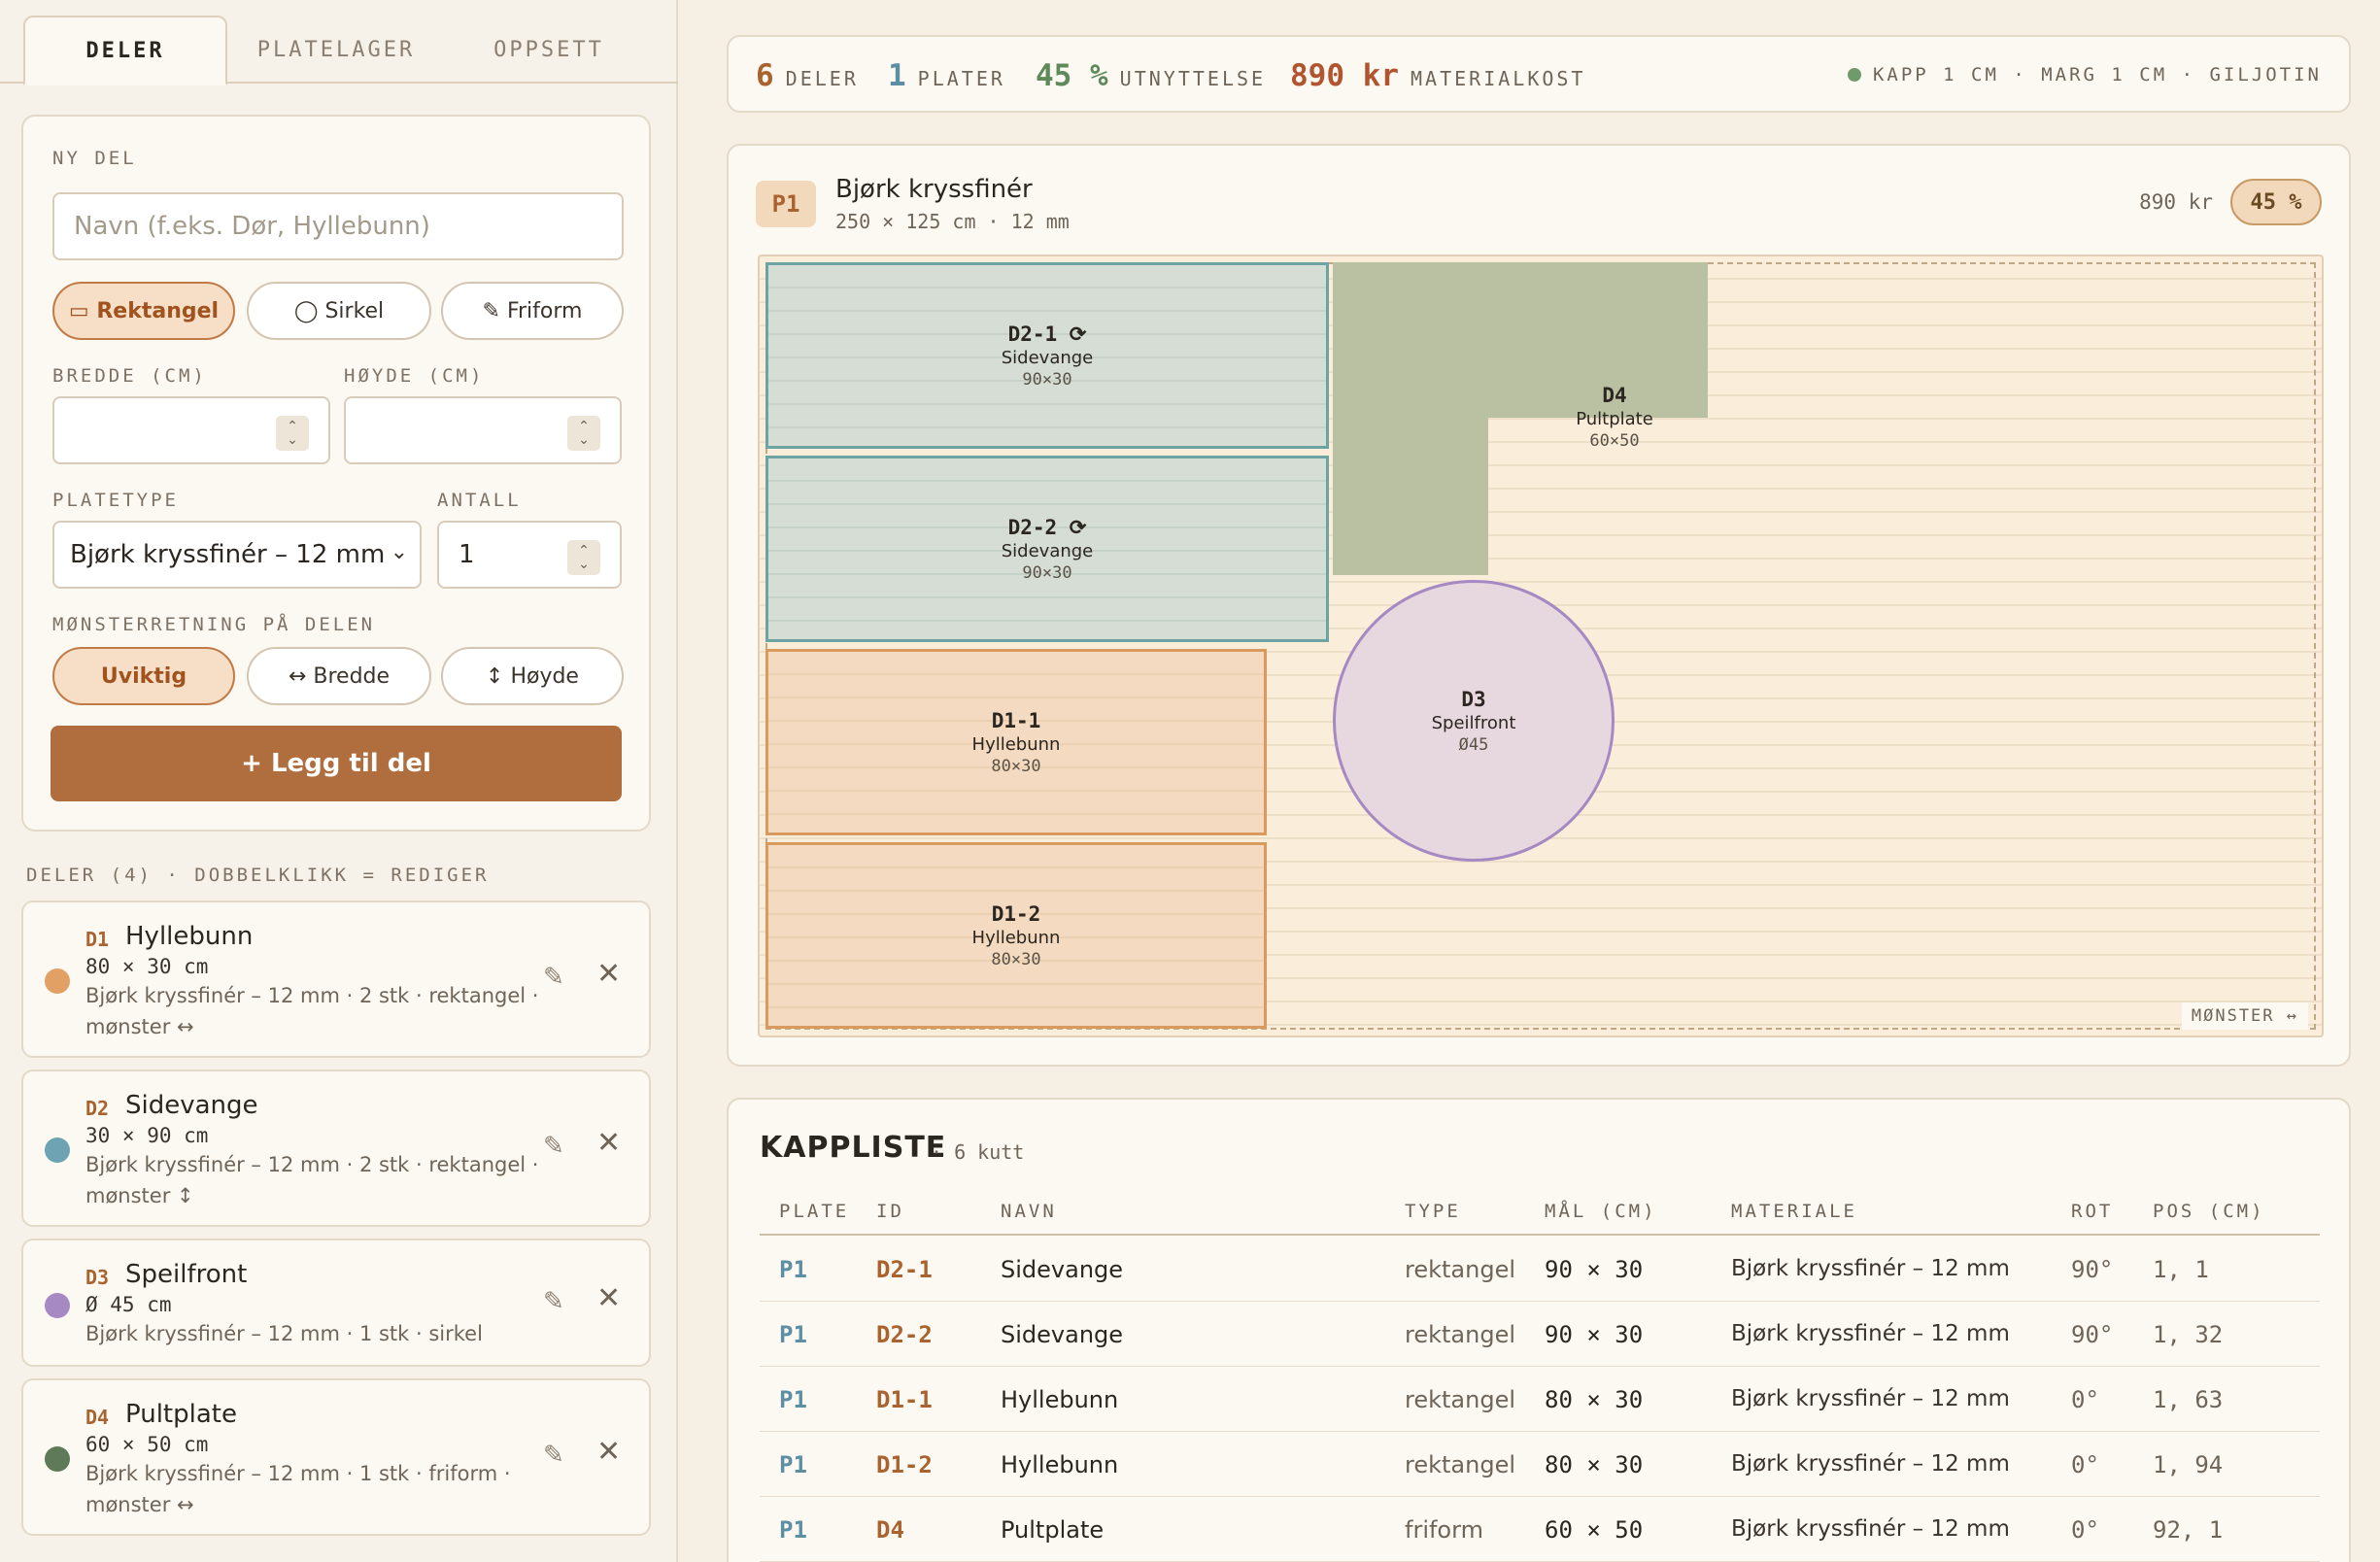  What do you see at coordinates (483, 430) in the screenshot?
I see `height-input: ⌃ ⌄` at bounding box center [483, 430].